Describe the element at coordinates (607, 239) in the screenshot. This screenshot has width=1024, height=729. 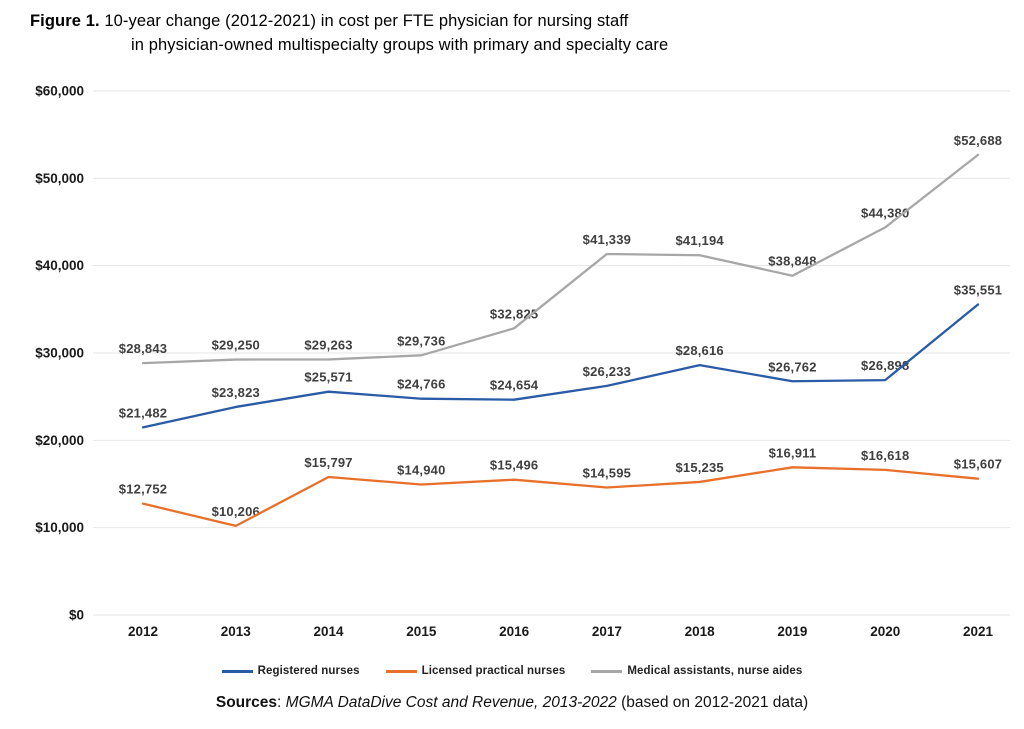
I see `data-point-label: $41,339` at that location.